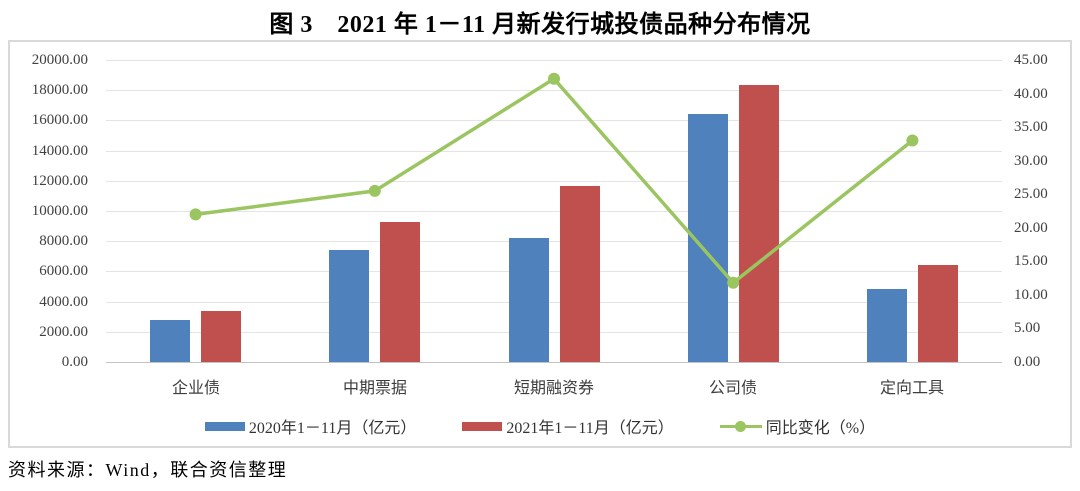 Image resolution: width=1080 pixels, height=491 pixels. What do you see at coordinates (63, 302) in the screenshot?
I see `left-axis-tick: 4000.00` at bounding box center [63, 302].